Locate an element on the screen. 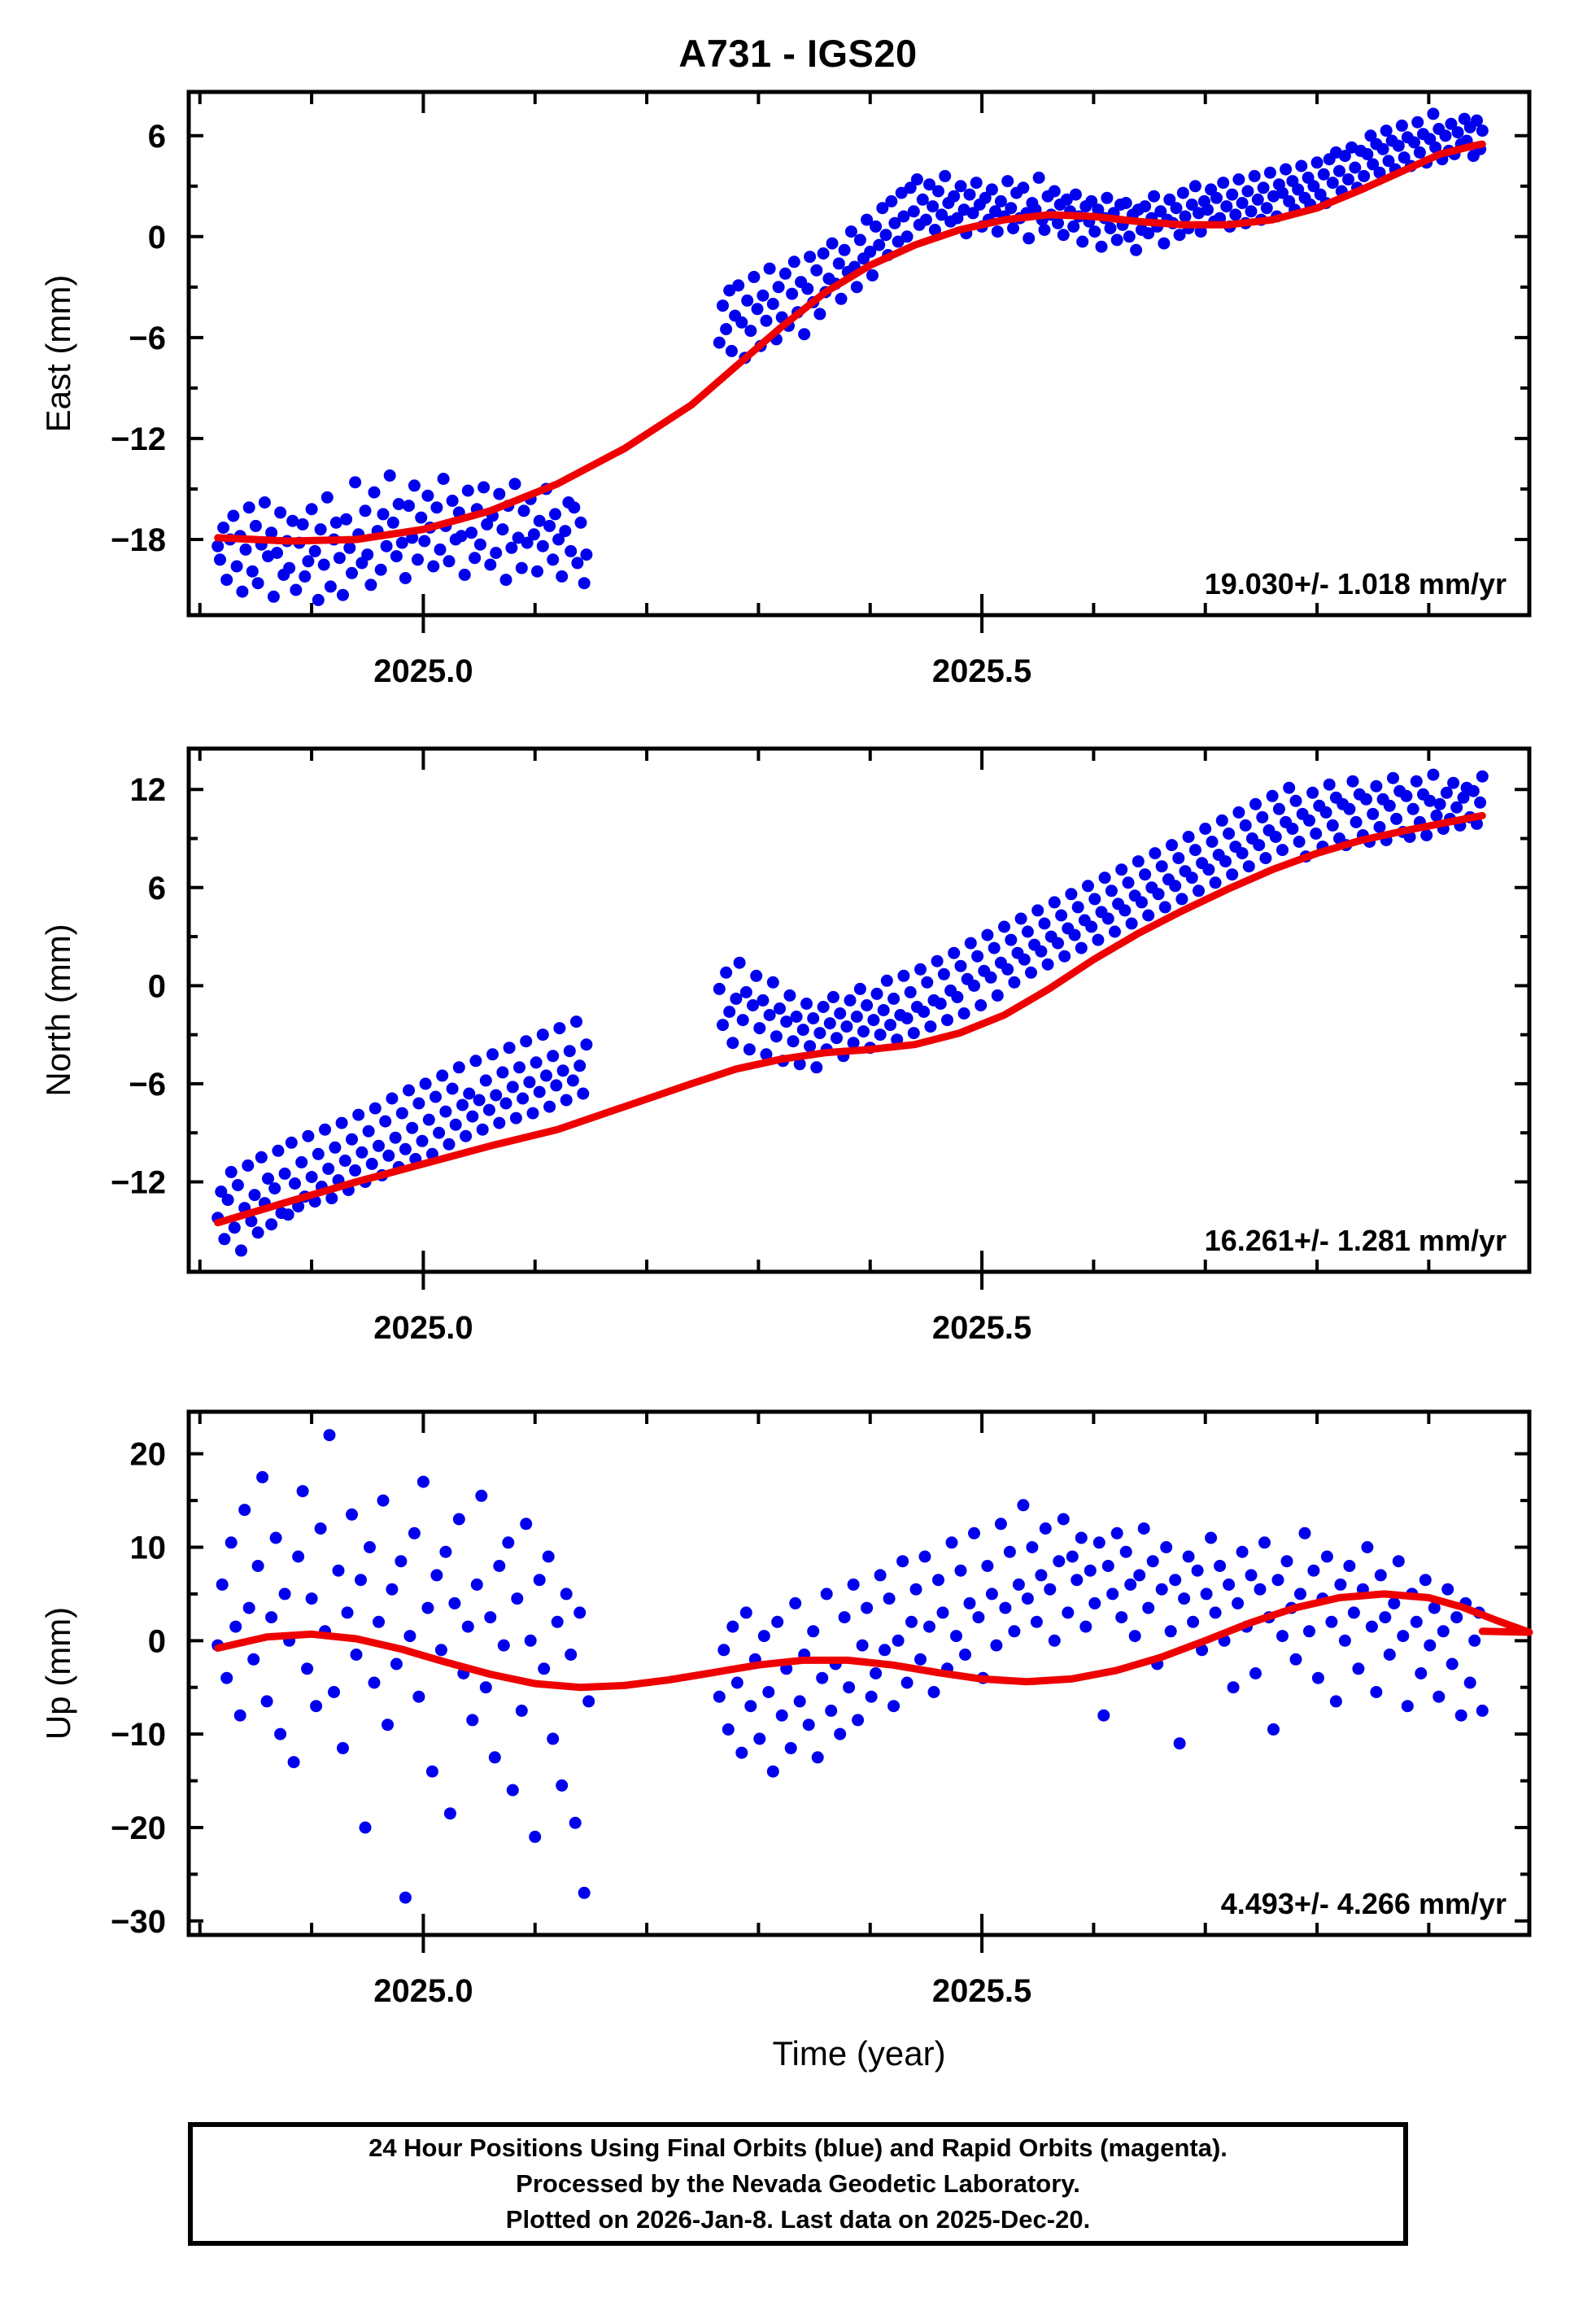 The image size is (1596, 2306). rate-annotation: 19.030+/- 1.018 mm/yr is located at coordinates (1356, 584).